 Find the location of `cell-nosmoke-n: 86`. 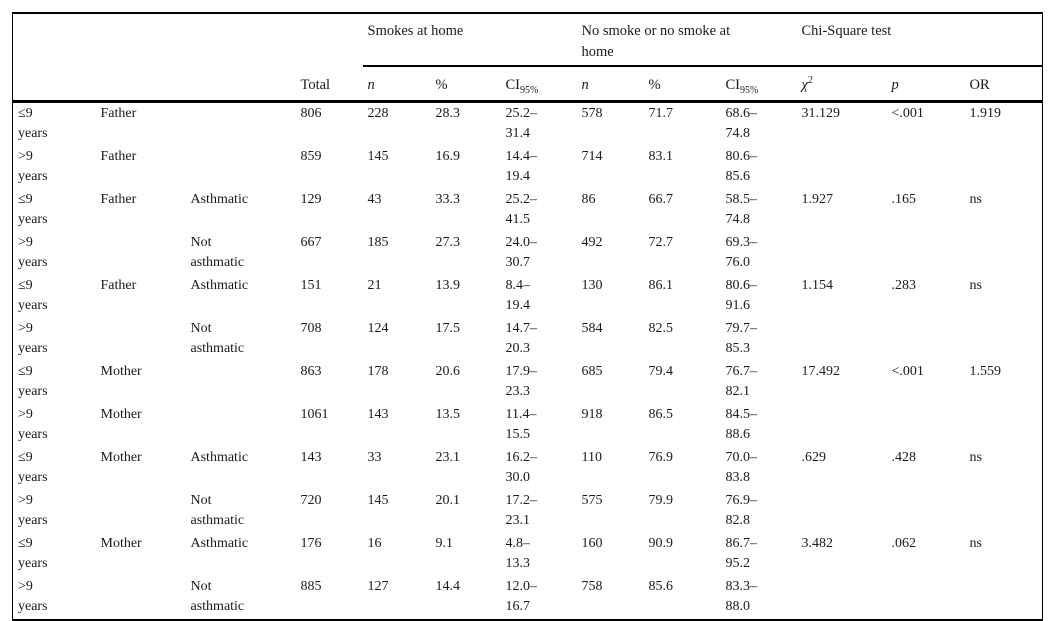

cell-nosmoke-n: 86 is located at coordinates (588, 199).